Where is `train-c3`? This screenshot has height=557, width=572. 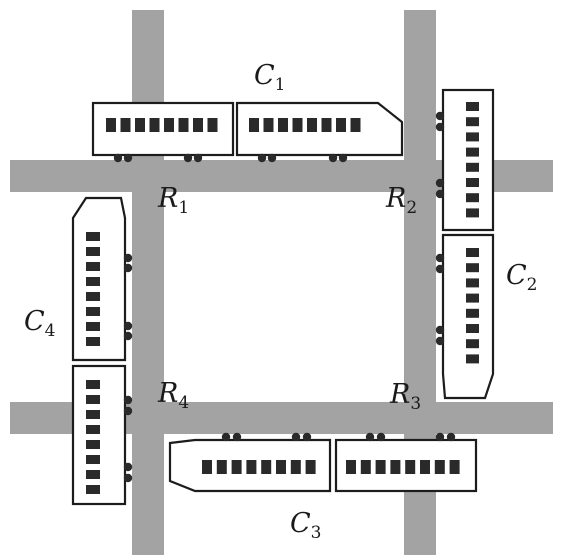 train-c3 is located at coordinates (323, 462).